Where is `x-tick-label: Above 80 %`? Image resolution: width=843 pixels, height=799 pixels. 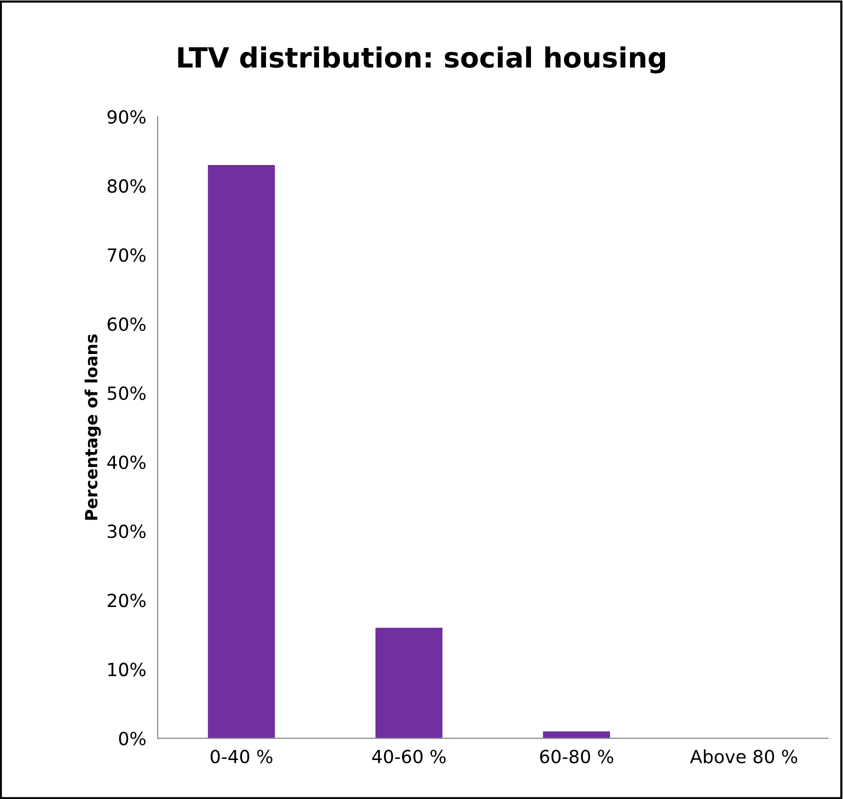
x-tick-label: Above 80 % is located at coordinates (744, 756).